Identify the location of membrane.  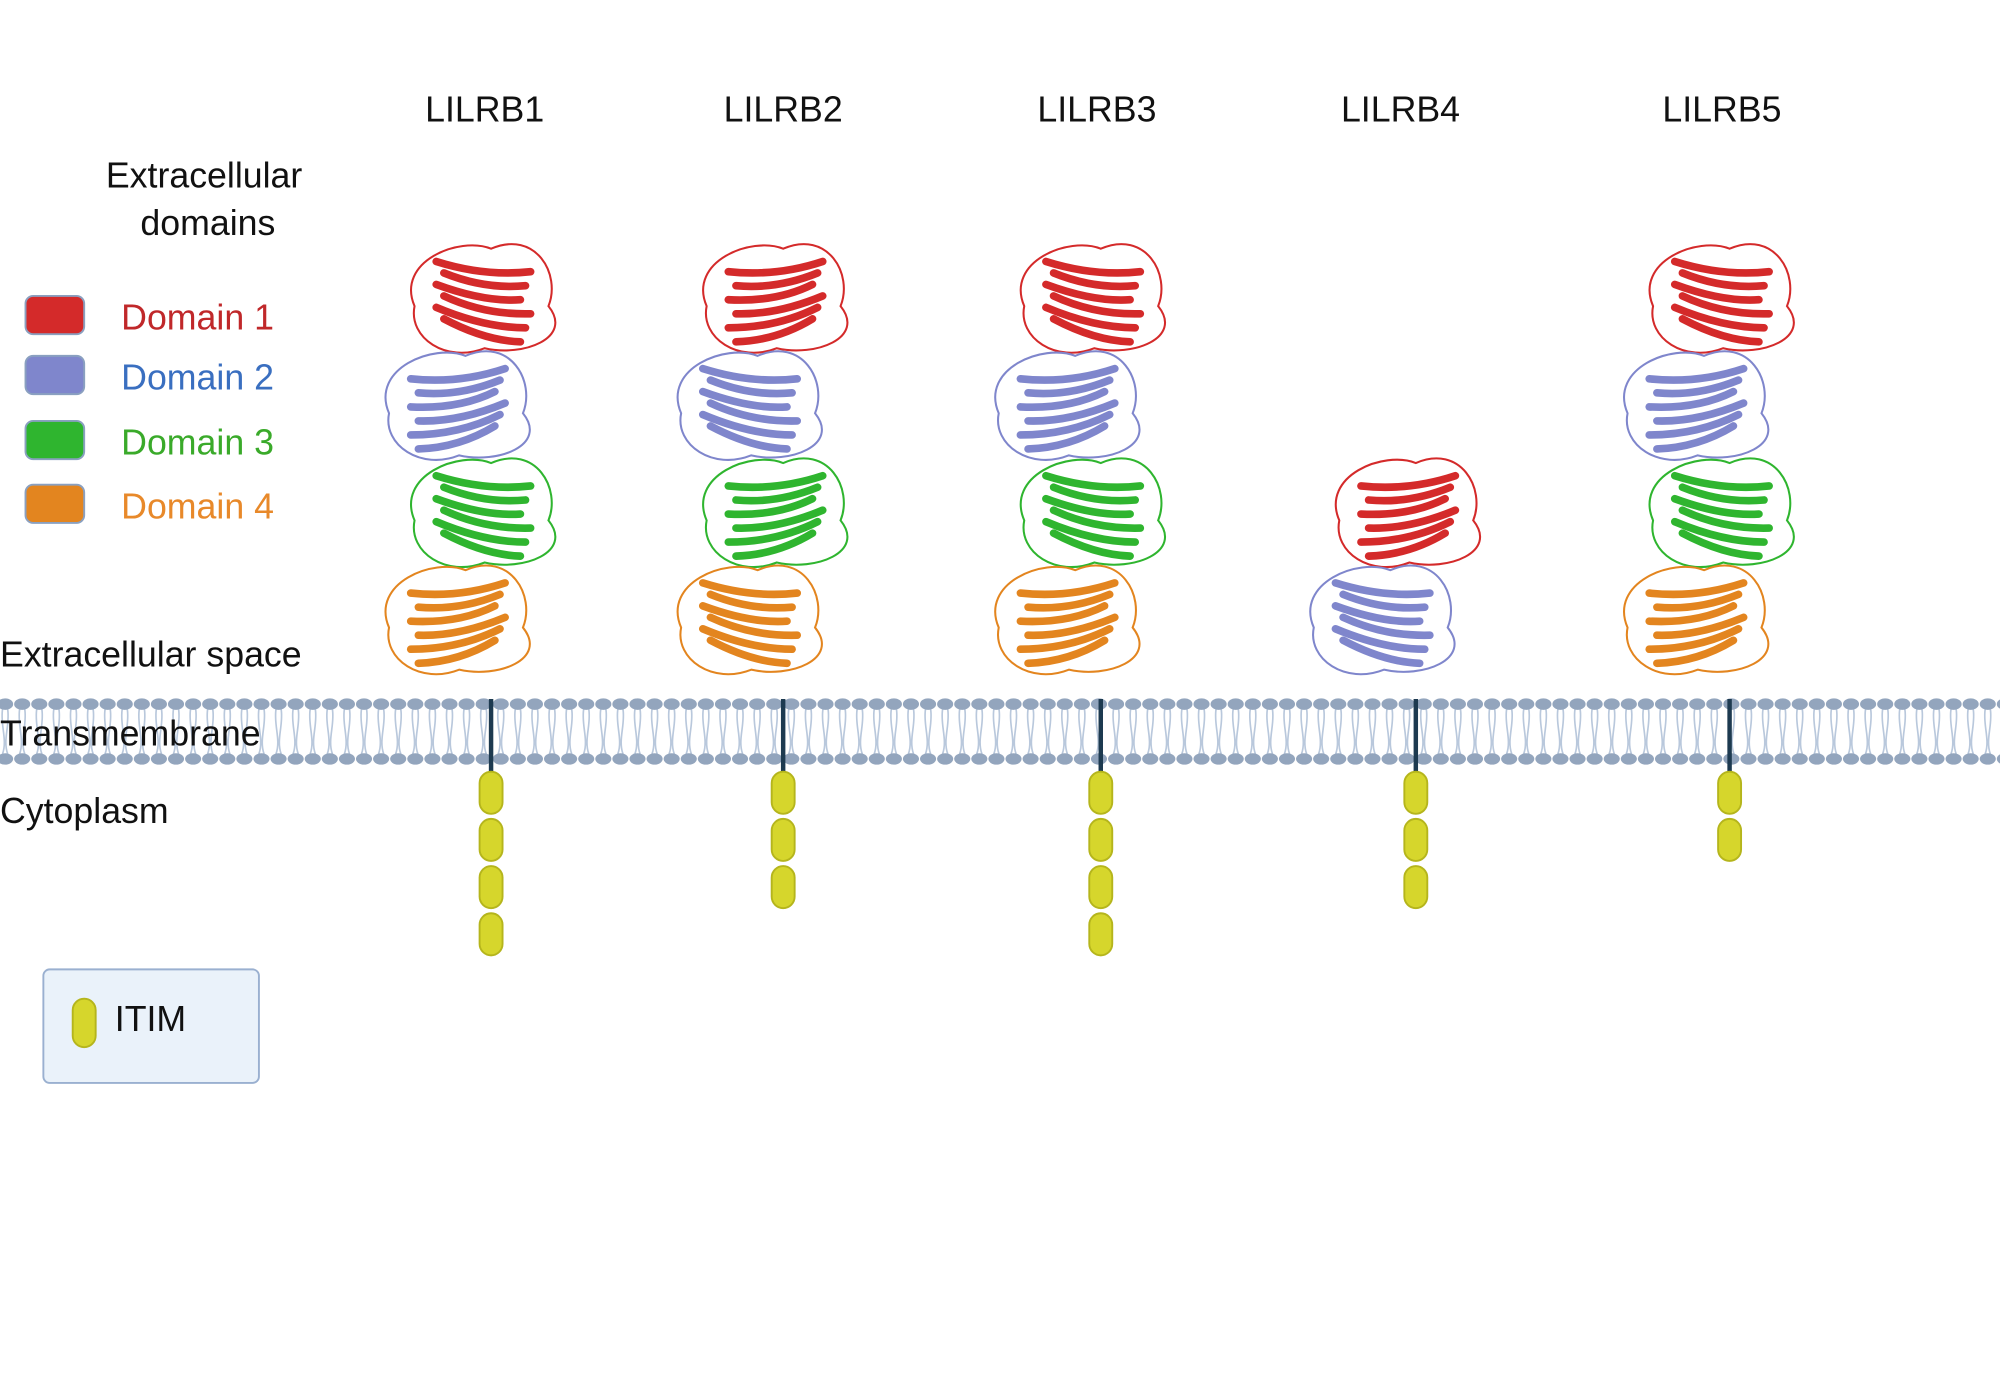
(1000, 731).